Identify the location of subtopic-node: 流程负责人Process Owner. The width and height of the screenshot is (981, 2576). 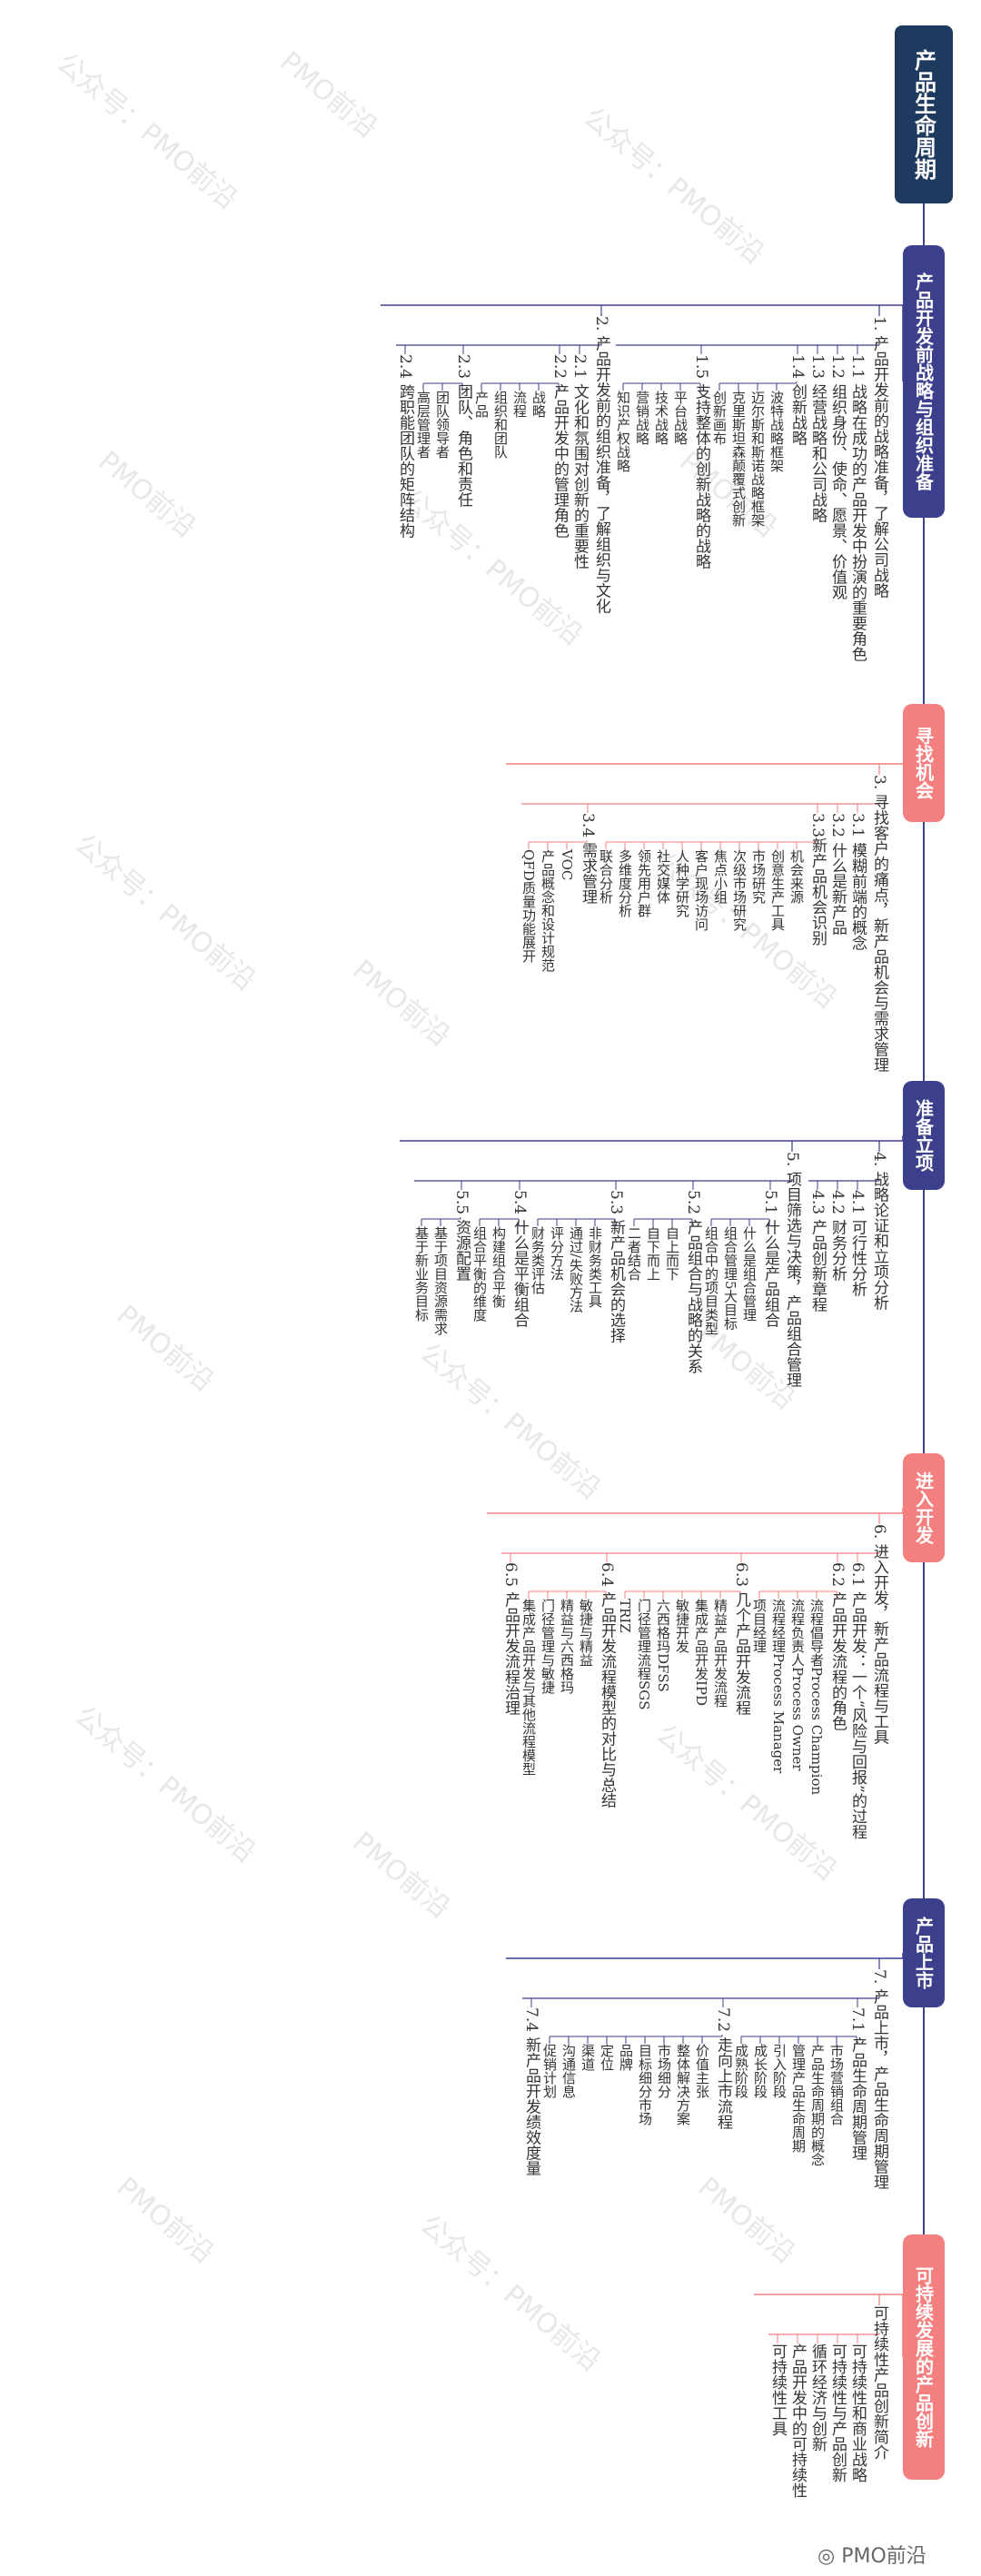
(797, 1685).